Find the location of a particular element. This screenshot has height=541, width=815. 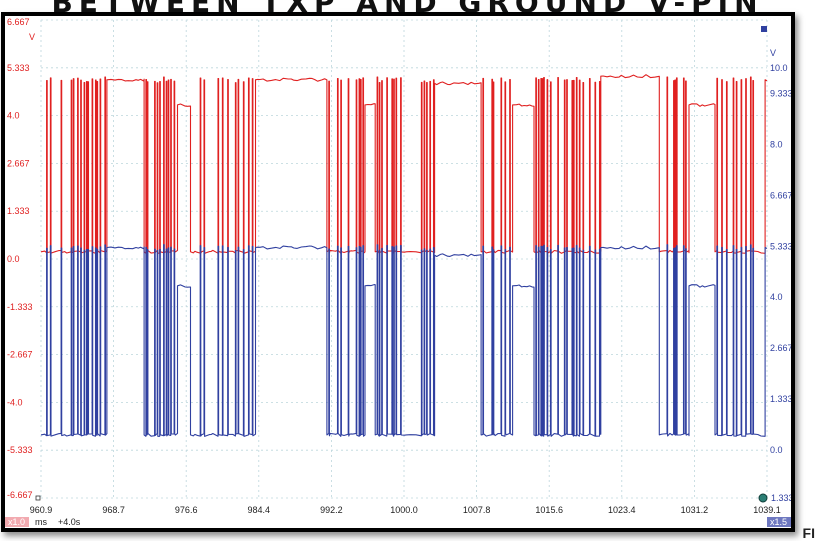

left-scale-badge: x1.0 is located at coordinates (16, 522).